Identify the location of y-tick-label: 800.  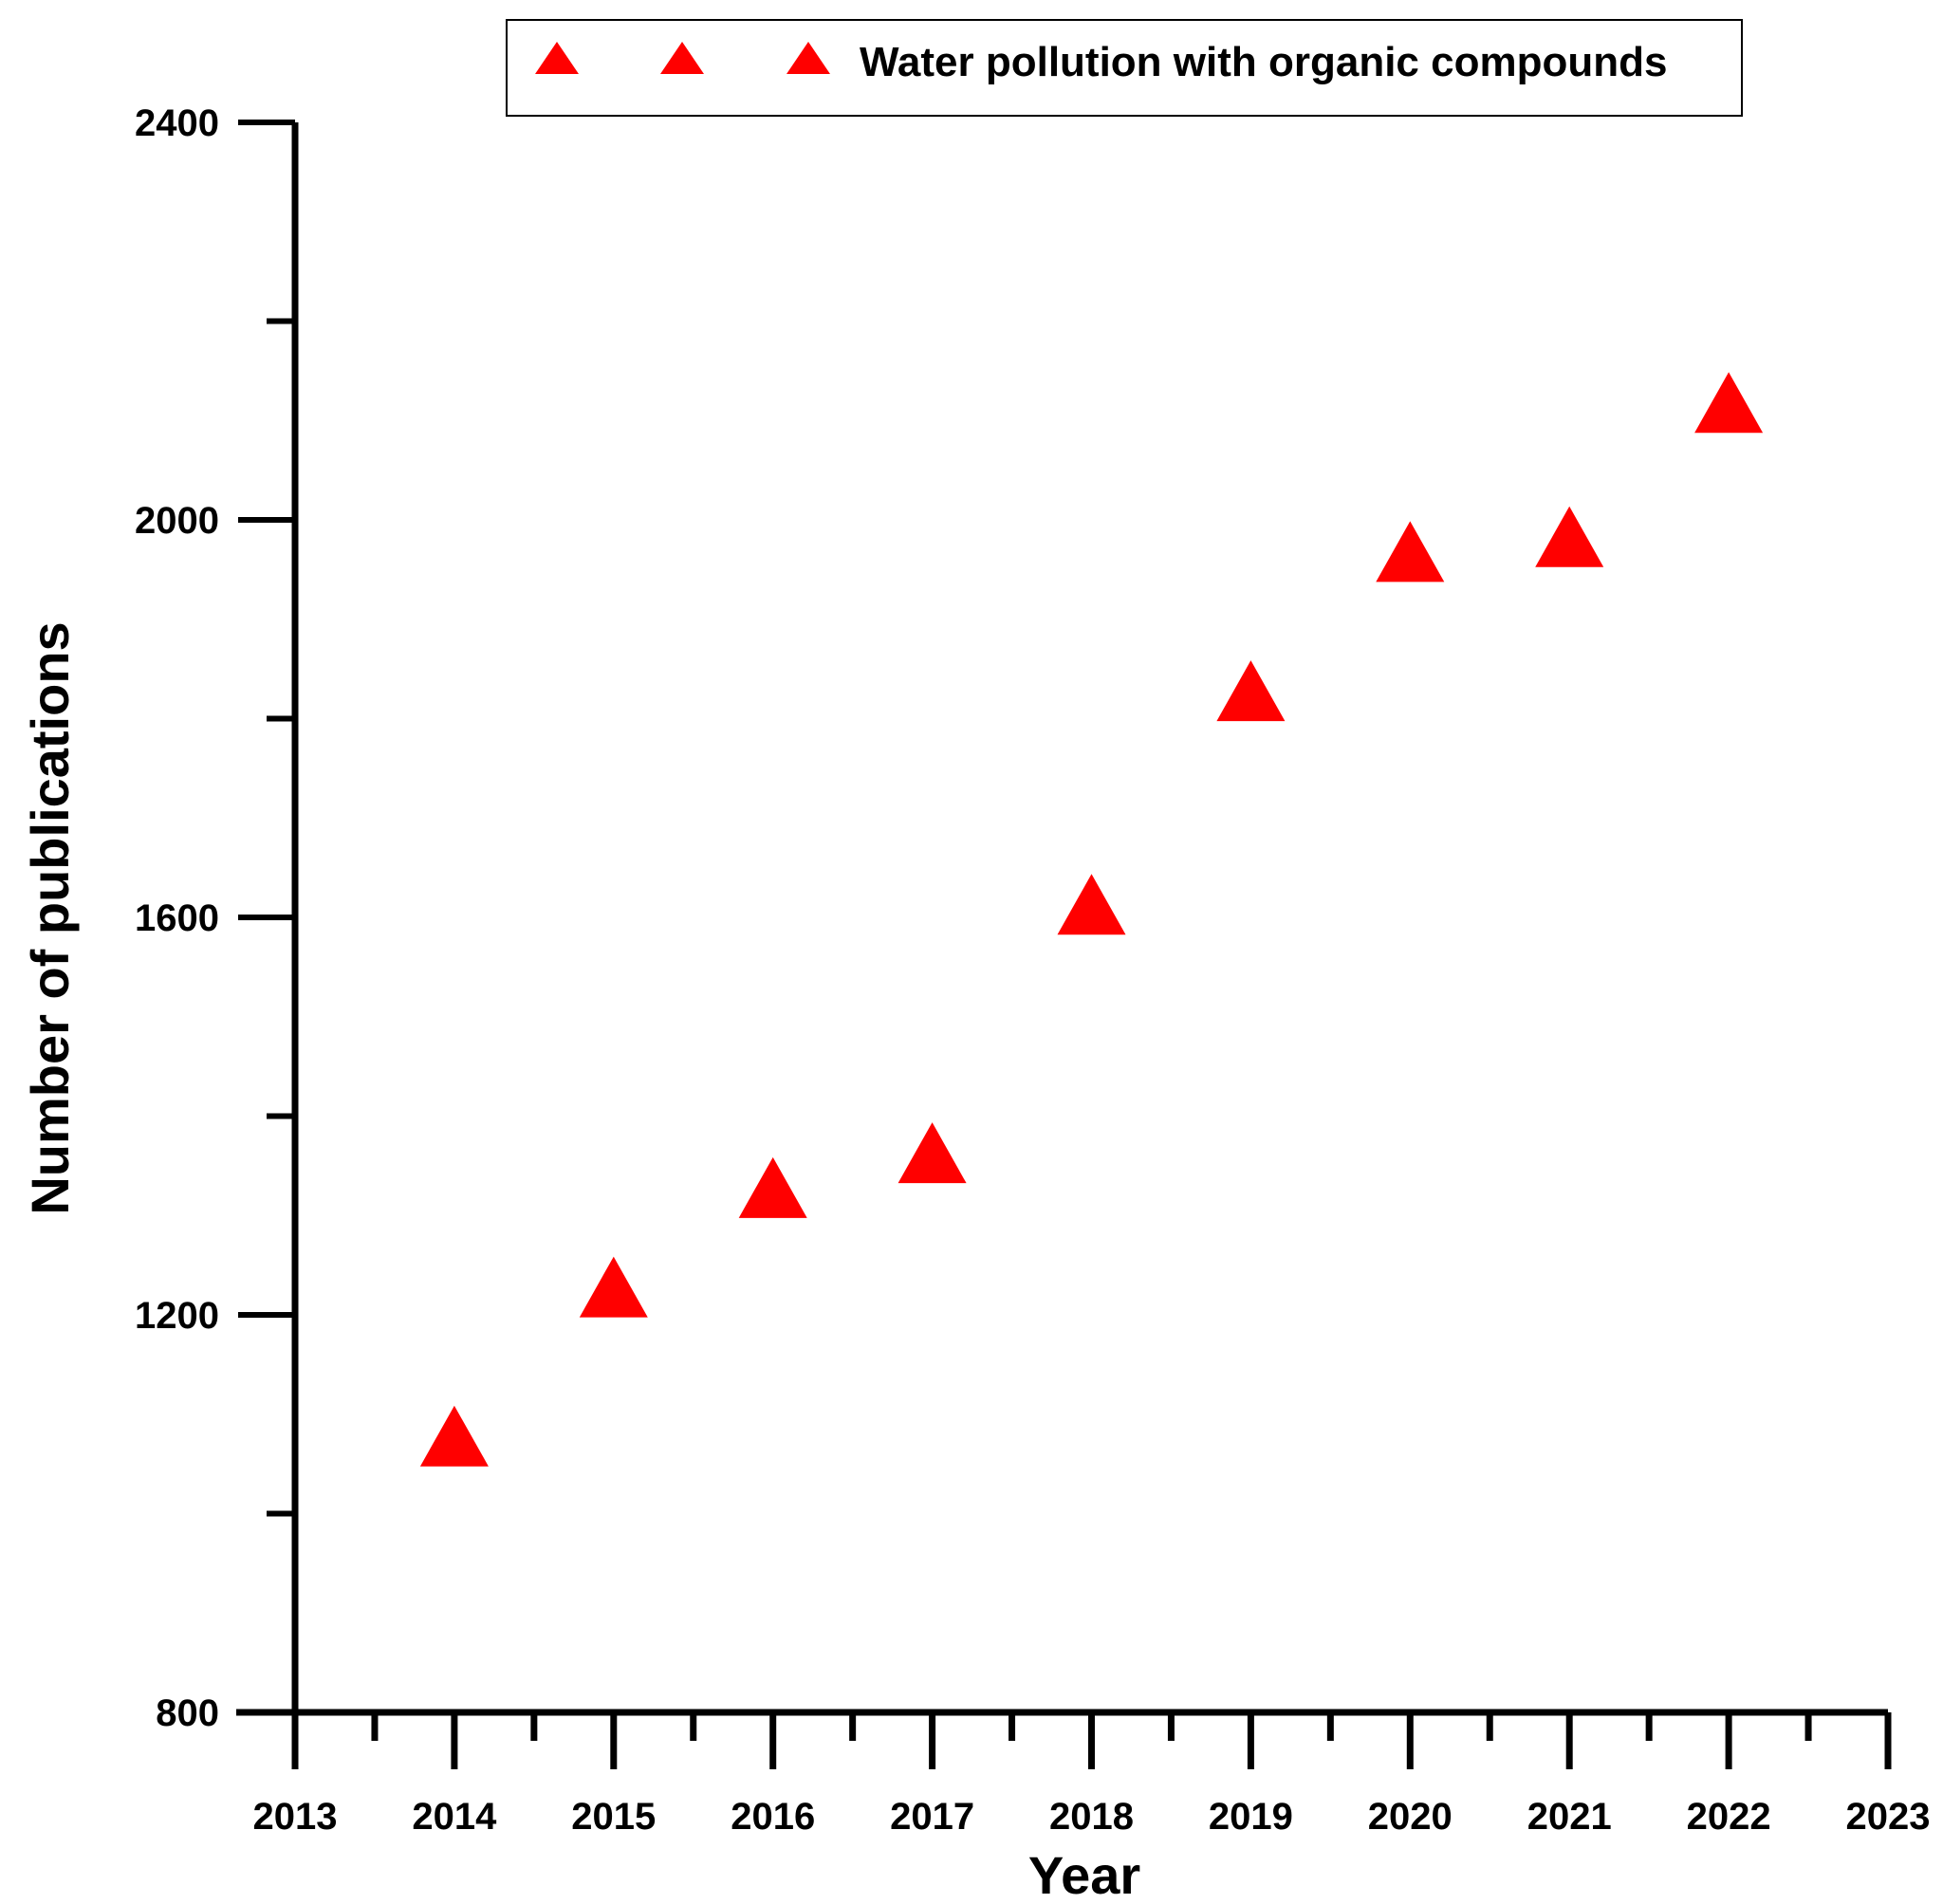
(188, 1713).